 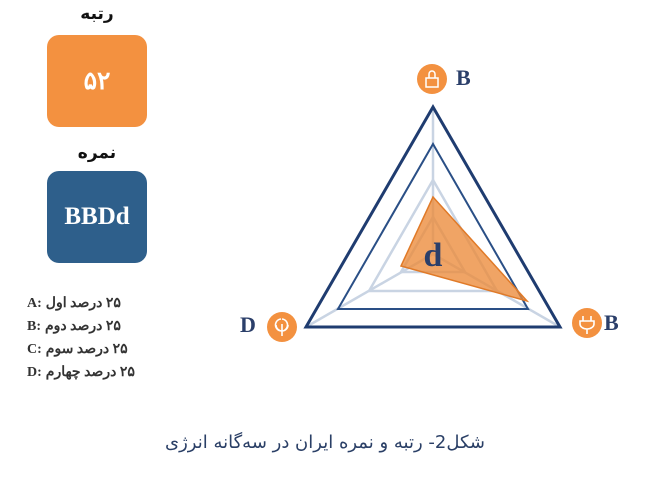 I want to click on legend-key: B:, so click(x=34, y=326).